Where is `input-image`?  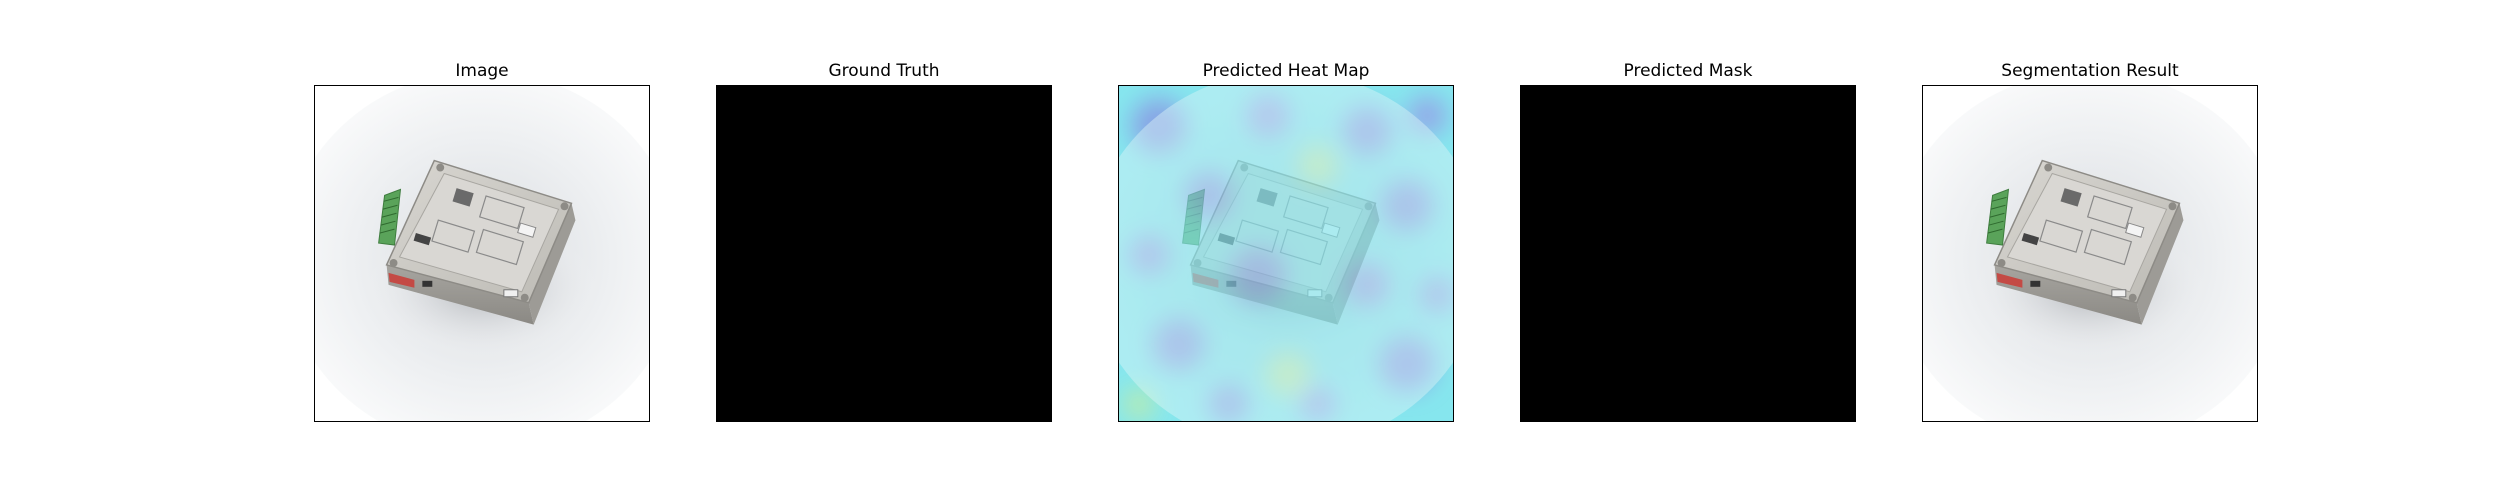
input-image is located at coordinates (482, 253).